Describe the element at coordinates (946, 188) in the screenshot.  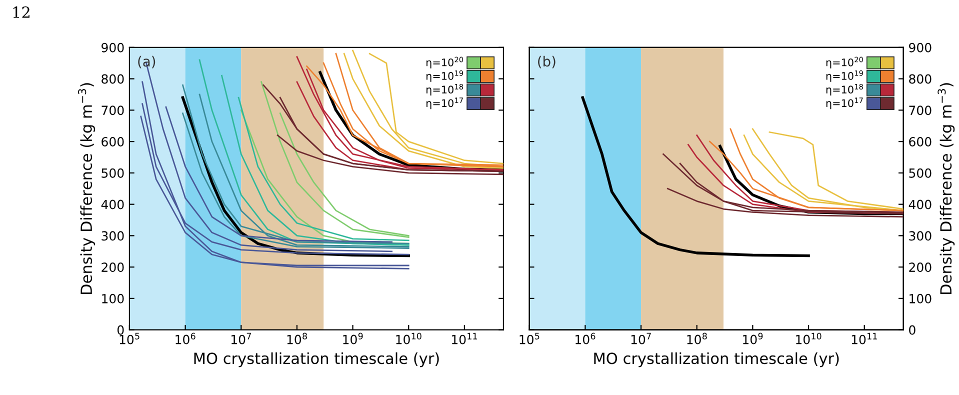
I see `y2-axis-title: Density Difference (kg m$^{−3}$)` at that location.